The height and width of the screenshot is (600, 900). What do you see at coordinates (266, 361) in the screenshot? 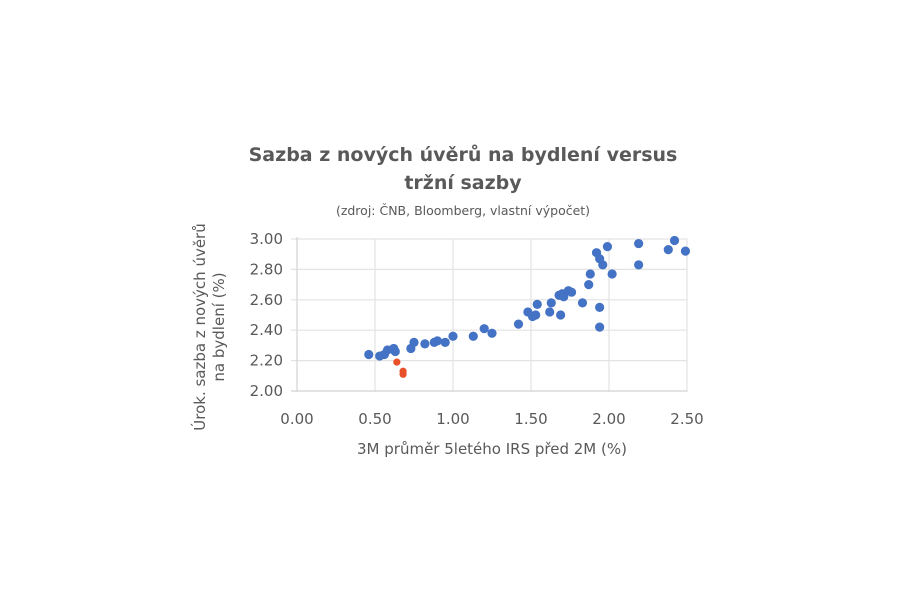
I see `y-tick-label: 2.20` at bounding box center [266, 361].